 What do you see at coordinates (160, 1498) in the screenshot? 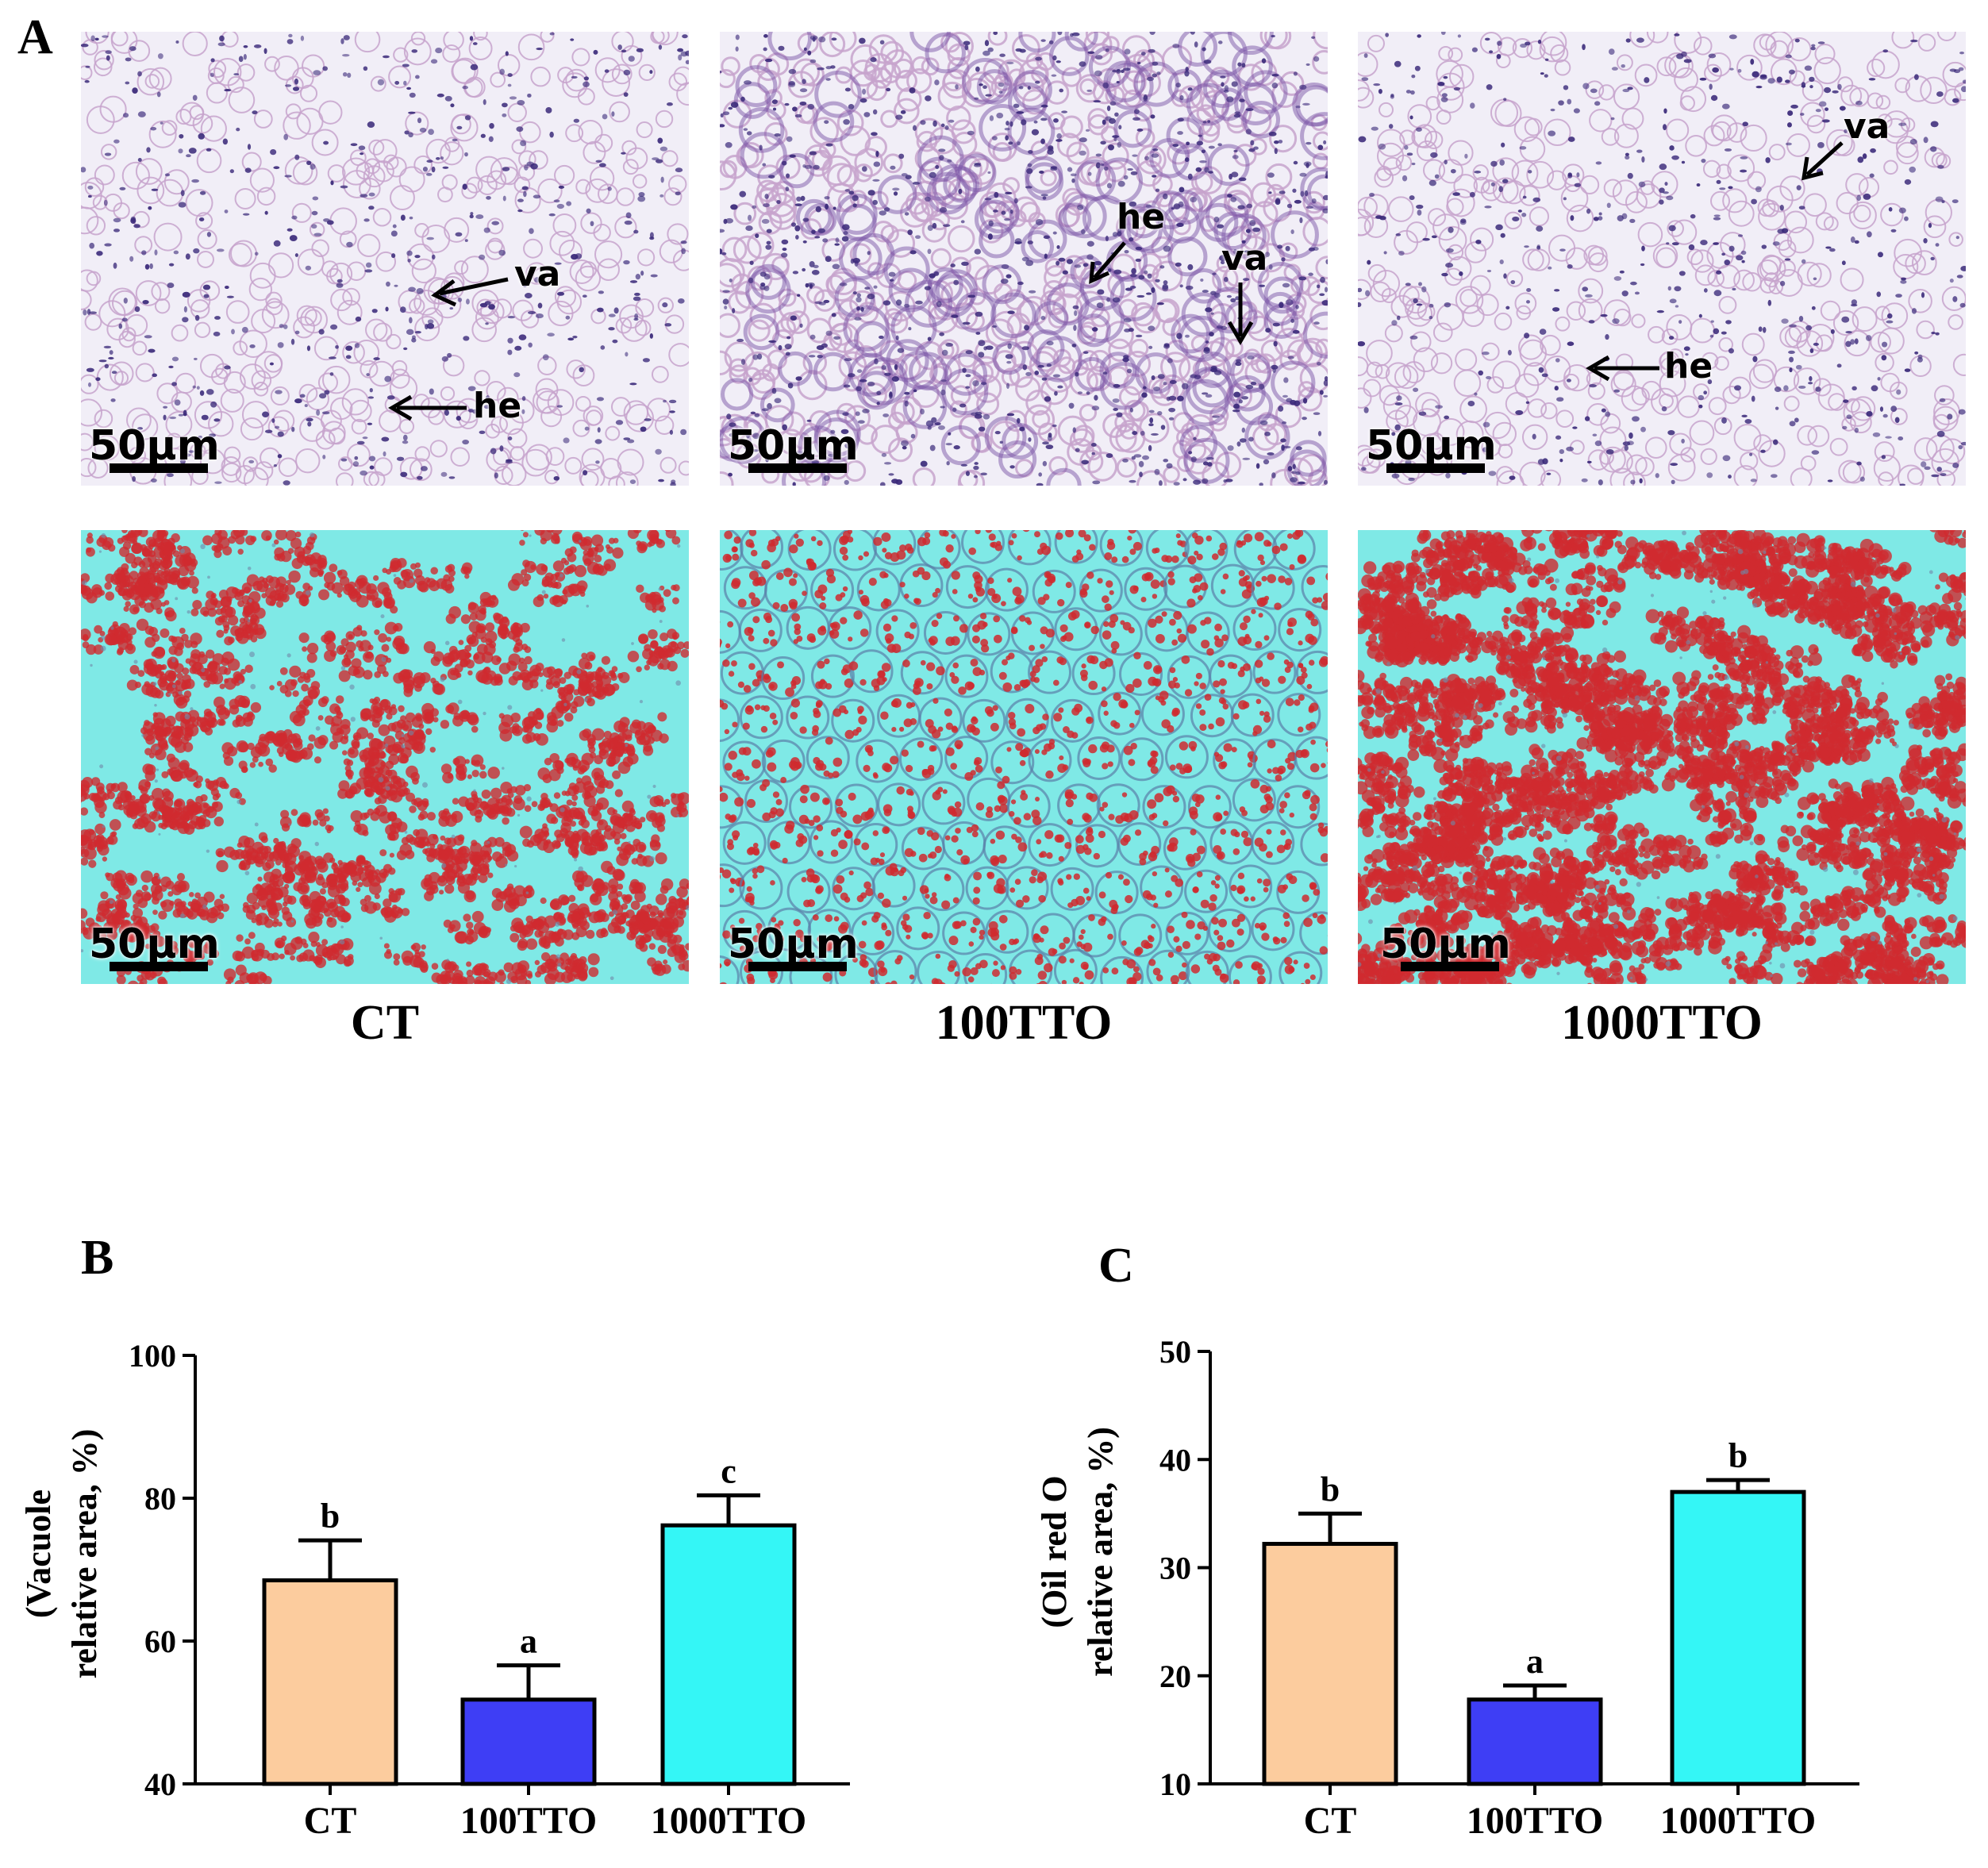
I see `y-tick-label: 80` at bounding box center [160, 1498].